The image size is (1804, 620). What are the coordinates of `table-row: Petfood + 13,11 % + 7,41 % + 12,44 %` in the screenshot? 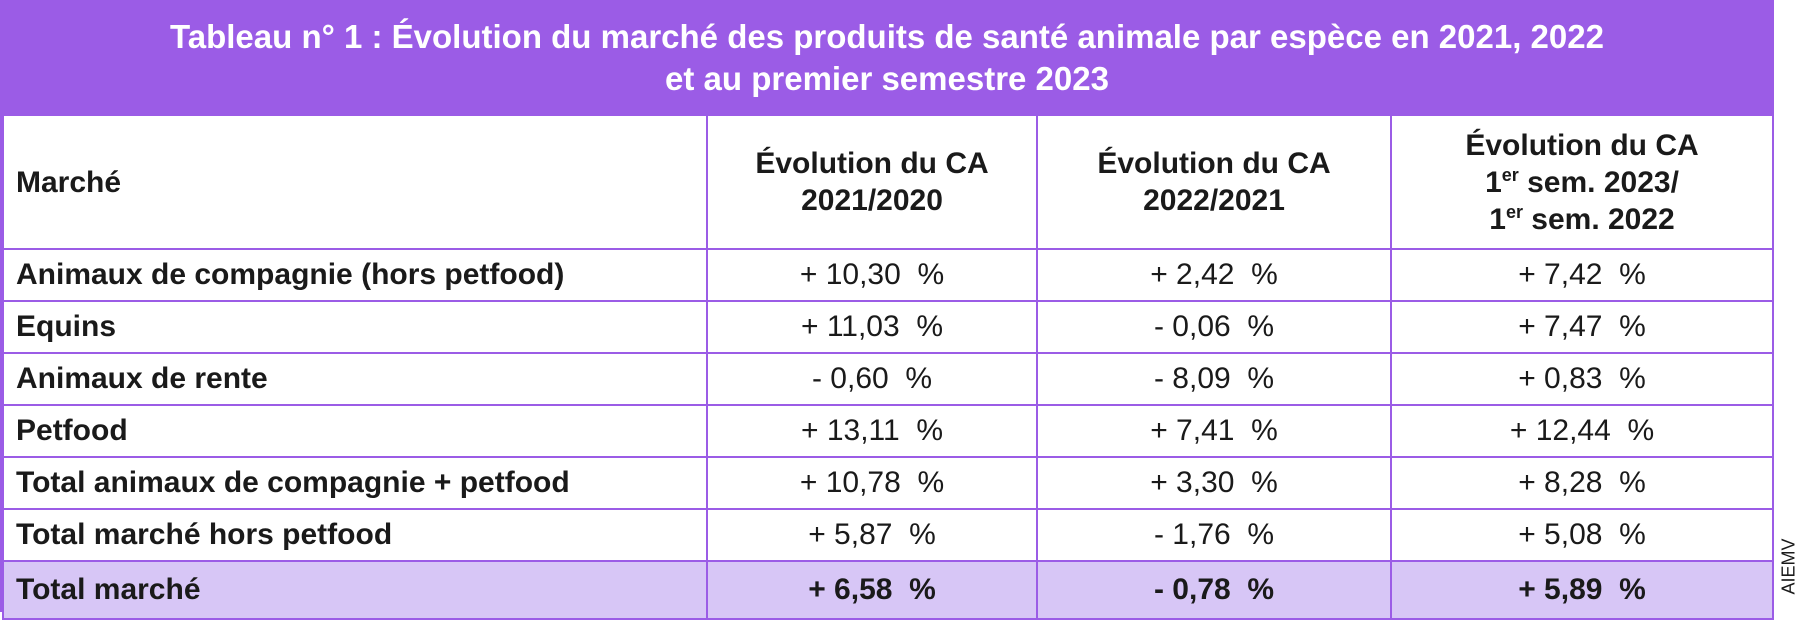 It's located at (888, 431).